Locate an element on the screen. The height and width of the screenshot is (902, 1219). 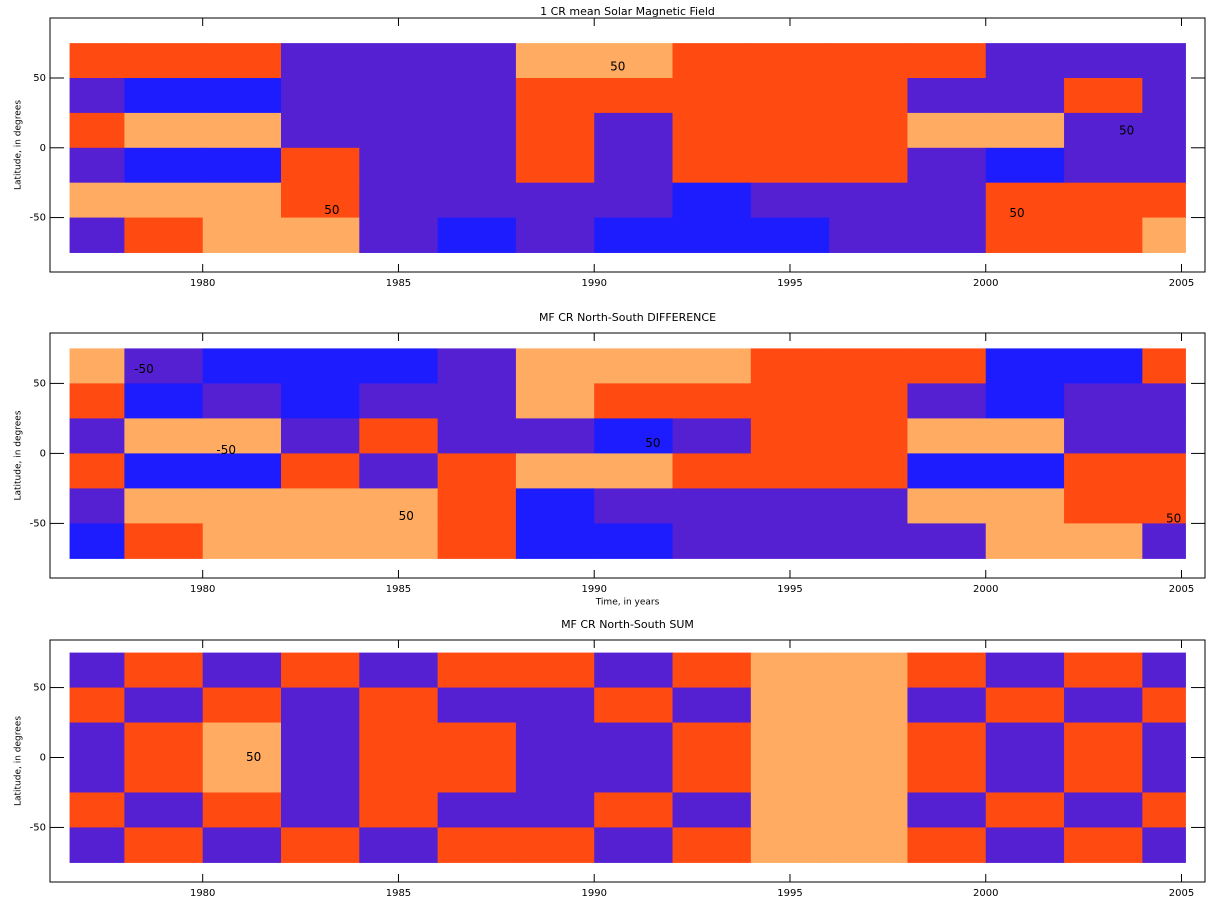
x-tick-label: 1985 is located at coordinates (398, 283).